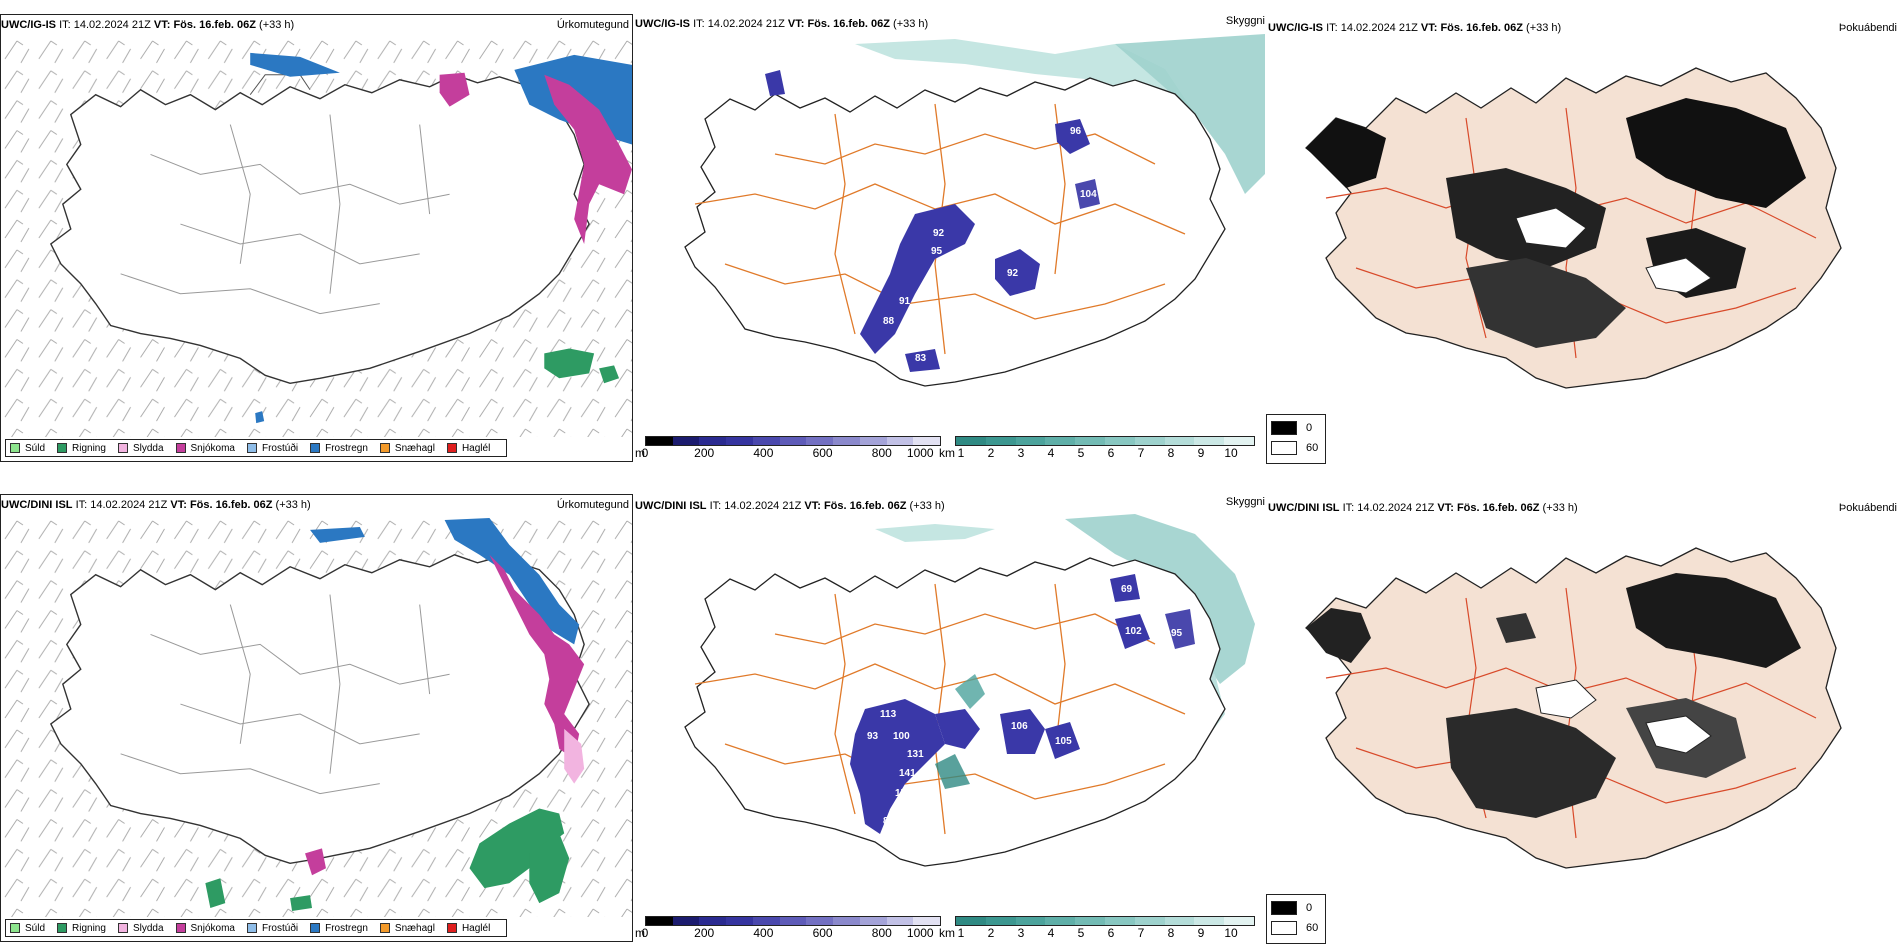 This screenshot has width=1900, height=950. I want to click on legend-item: Snjókoma, so click(205, 448).